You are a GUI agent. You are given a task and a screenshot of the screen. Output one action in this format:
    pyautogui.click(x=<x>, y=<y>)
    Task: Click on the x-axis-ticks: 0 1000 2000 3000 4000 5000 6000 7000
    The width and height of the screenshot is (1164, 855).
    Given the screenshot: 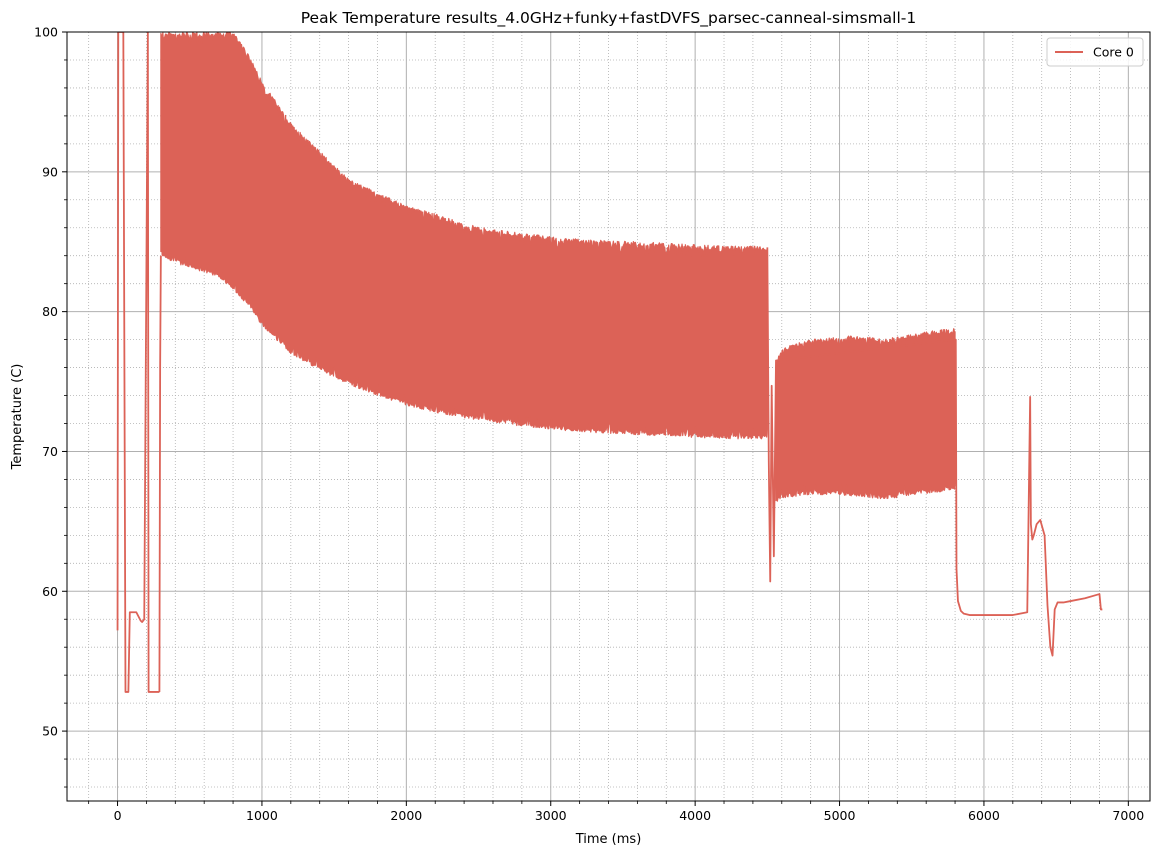 What is the action you would take?
    pyautogui.click(x=616, y=812)
    